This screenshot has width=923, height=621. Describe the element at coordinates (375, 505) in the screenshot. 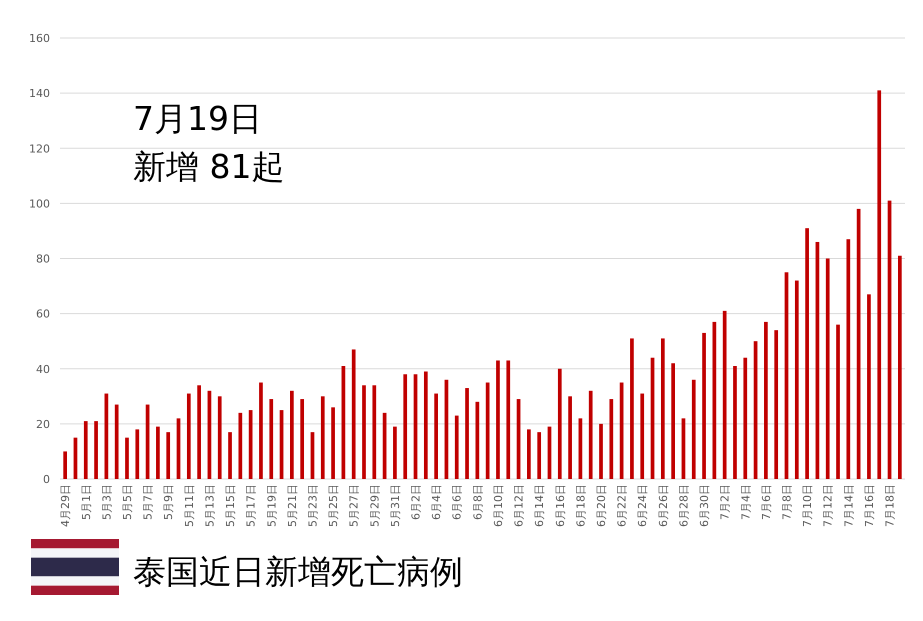

I see `x-tick-label: 5月29日` at that location.